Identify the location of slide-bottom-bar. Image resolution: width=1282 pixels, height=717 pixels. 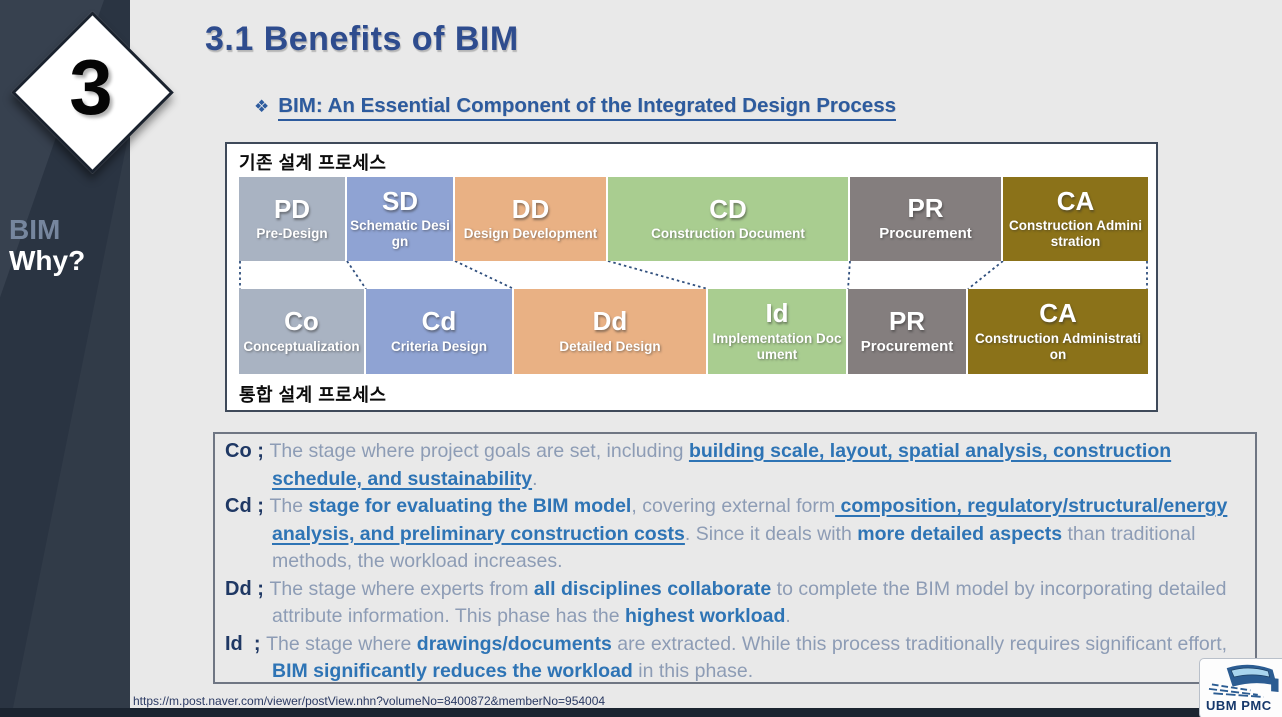
(641, 712).